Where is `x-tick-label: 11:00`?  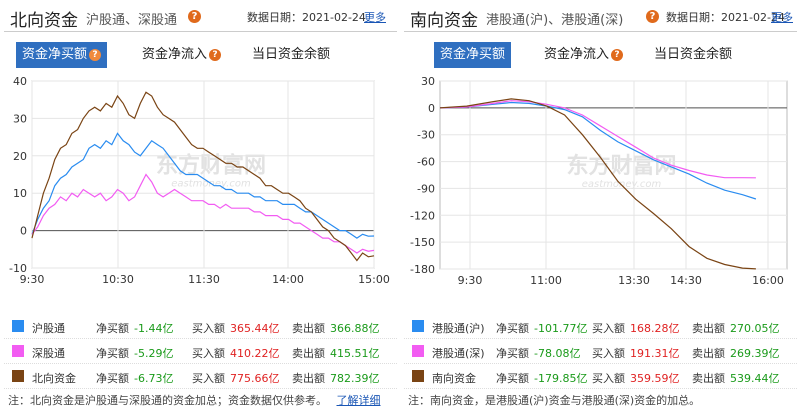 x-tick-label: 11:00 is located at coordinates (546, 280).